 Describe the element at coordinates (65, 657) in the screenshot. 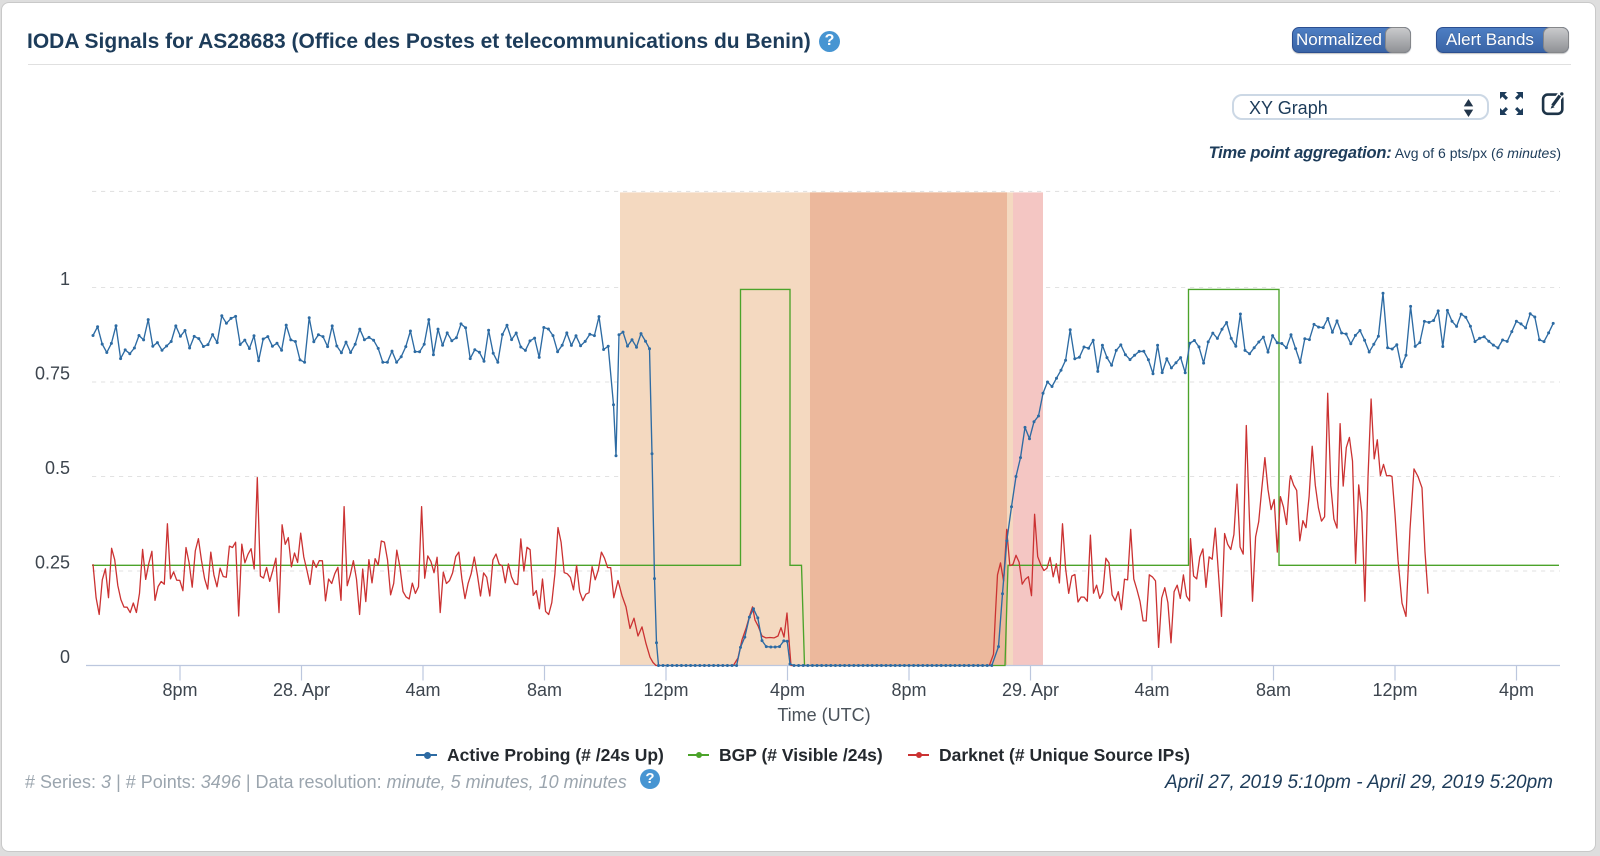

I see `svg-text: 0` at that location.